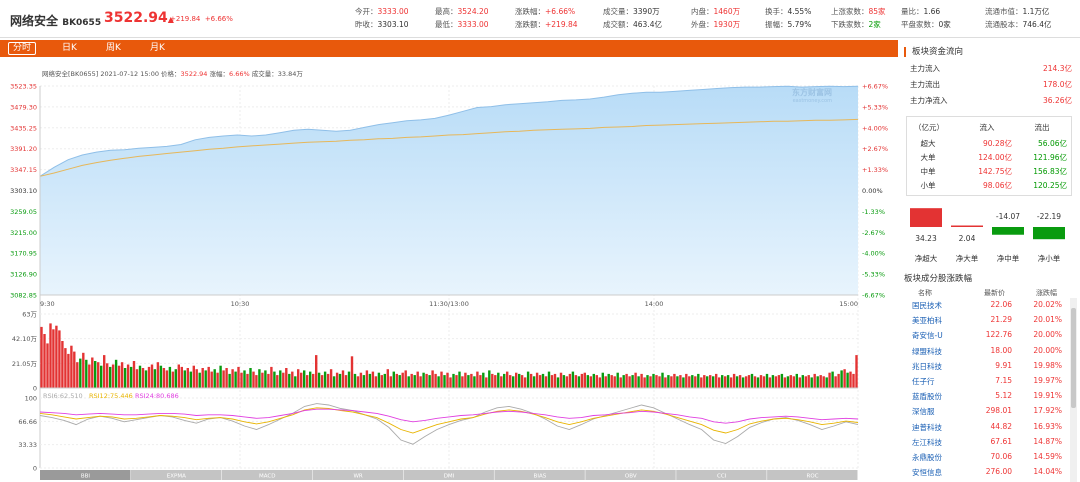 The width and height of the screenshot is (1080, 482). Describe the element at coordinates (23, 254) in the screenshot. I see `y-tick-label: 3170.95` at that location.